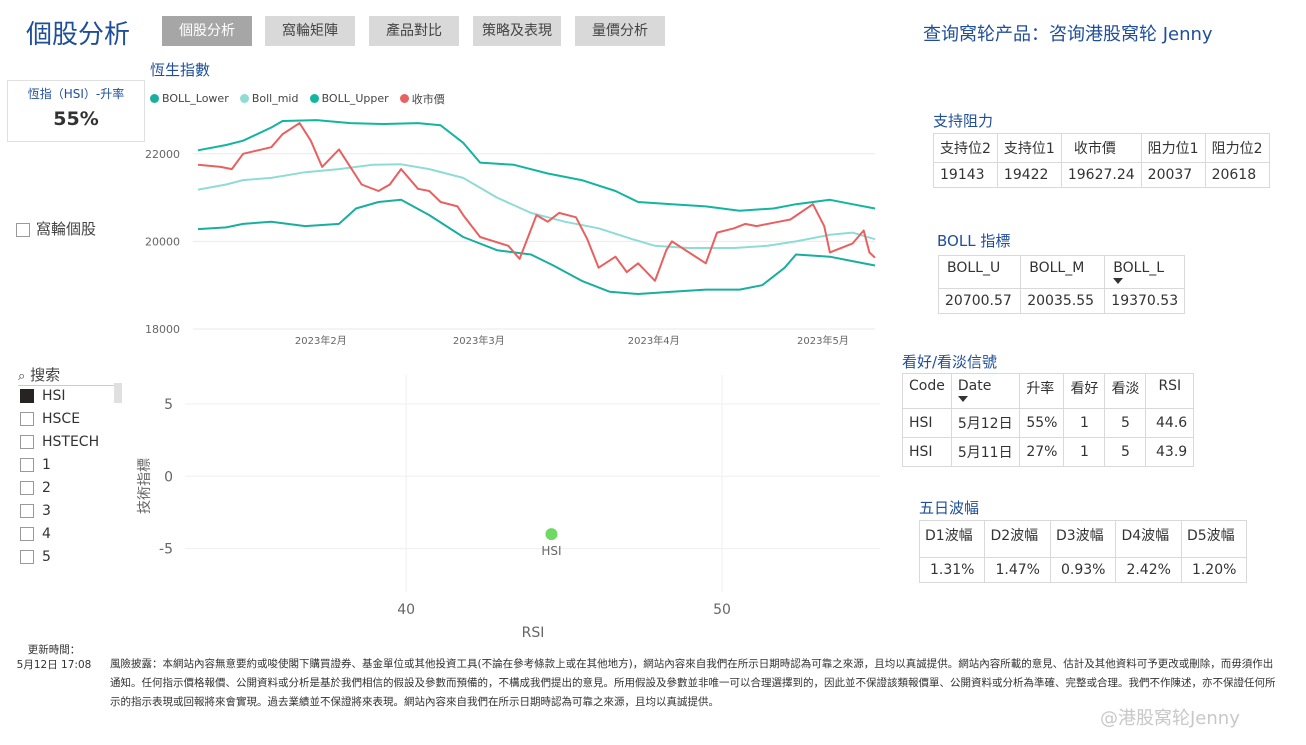  I want to click on slicer-item-1: 1, so click(35, 468).